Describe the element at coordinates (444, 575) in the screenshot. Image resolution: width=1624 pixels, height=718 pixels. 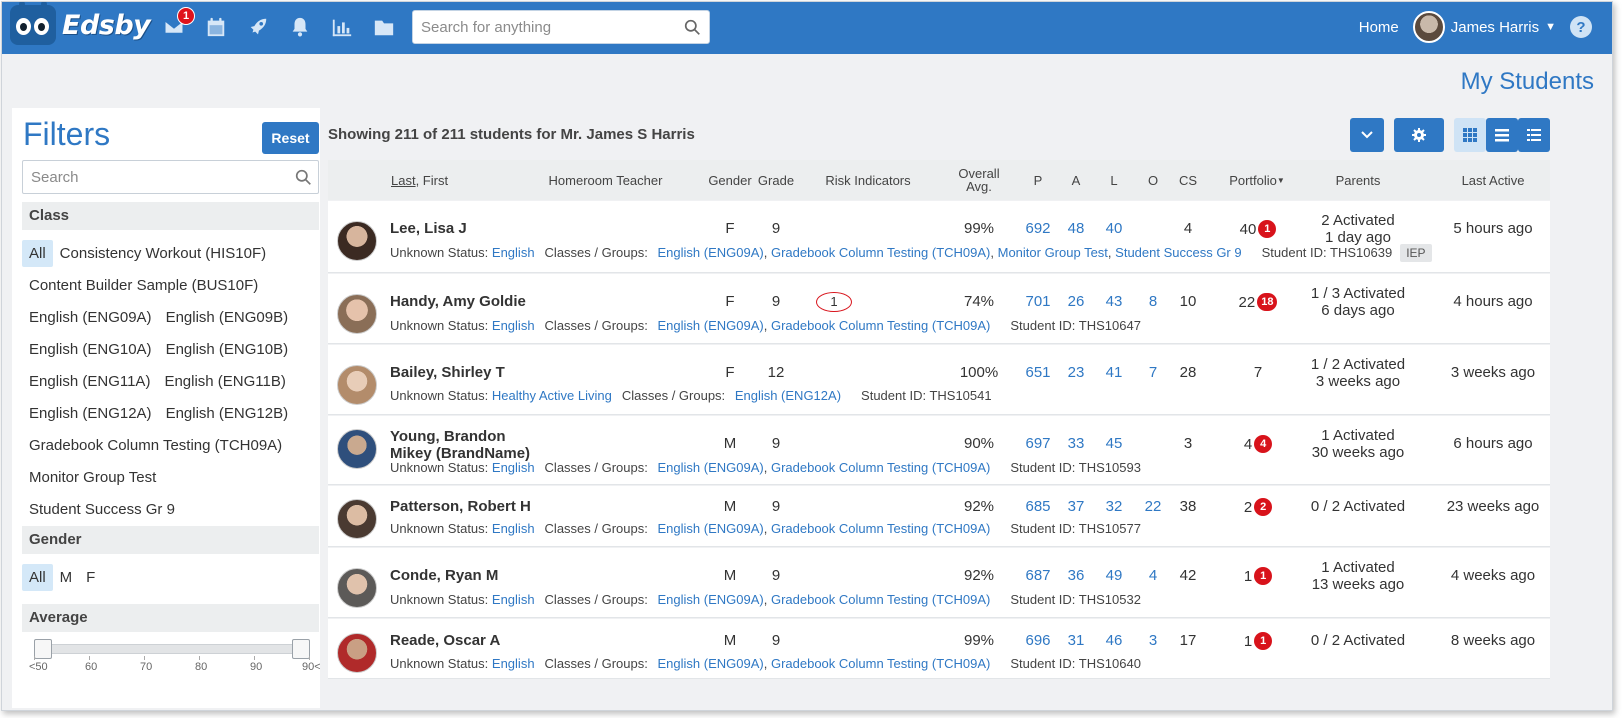
I see `student-name: Conde, Ryan M` at that location.